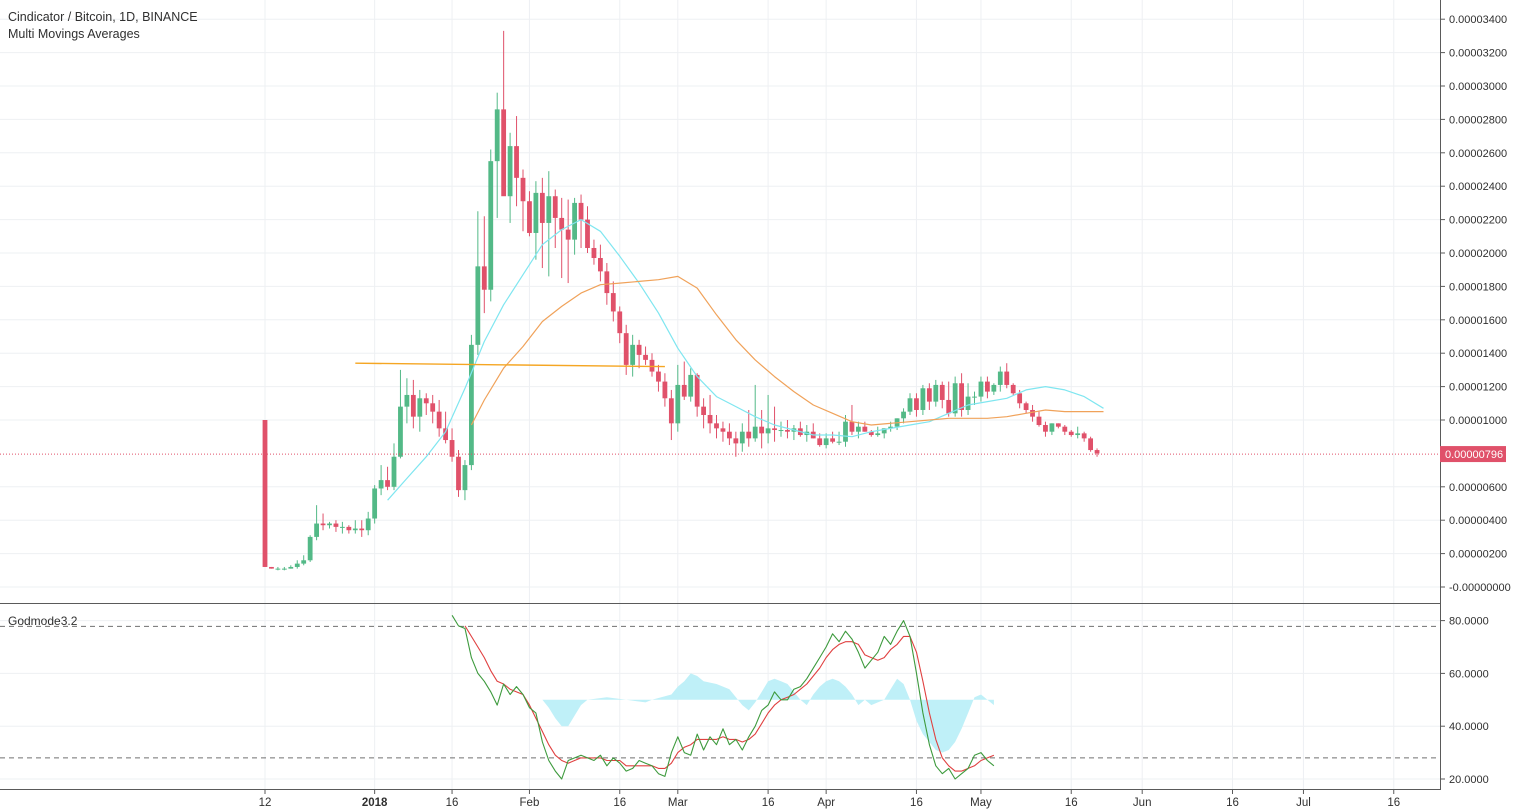  Describe the element at coordinates (1478, 221) in the screenshot. I see `price-tick-label: 0.00002200` at that location.